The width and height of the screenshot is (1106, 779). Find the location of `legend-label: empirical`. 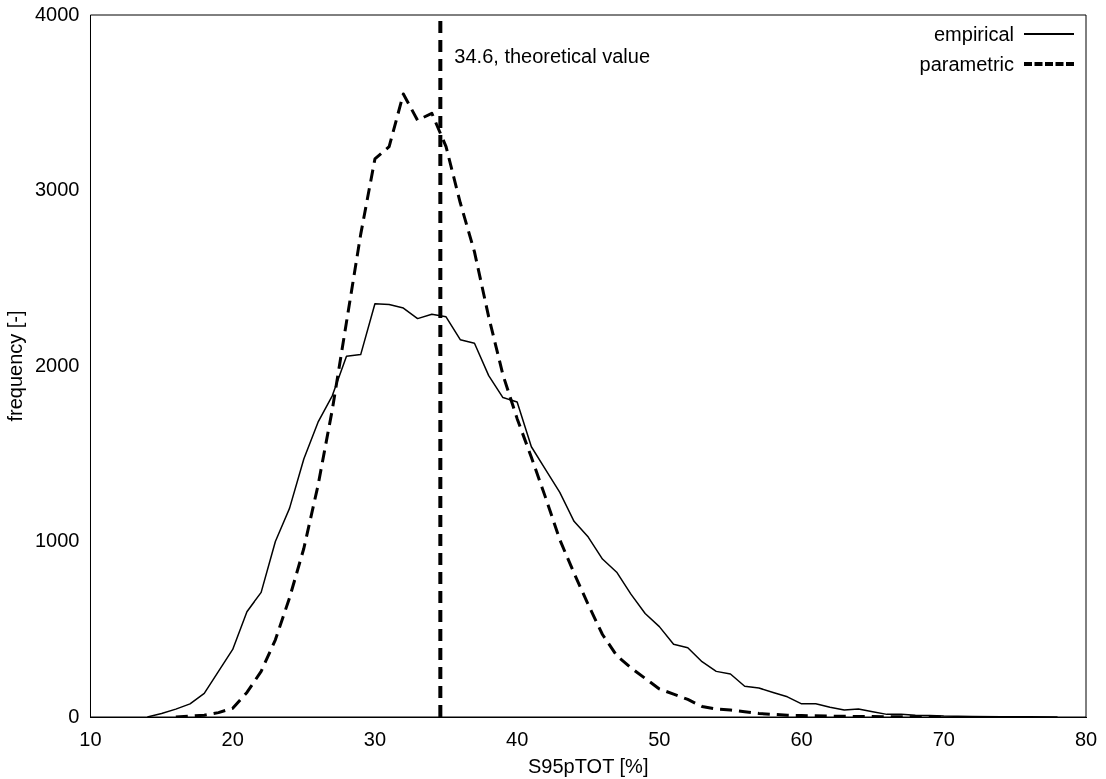

legend-label: empirical is located at coordinates (973, 34).